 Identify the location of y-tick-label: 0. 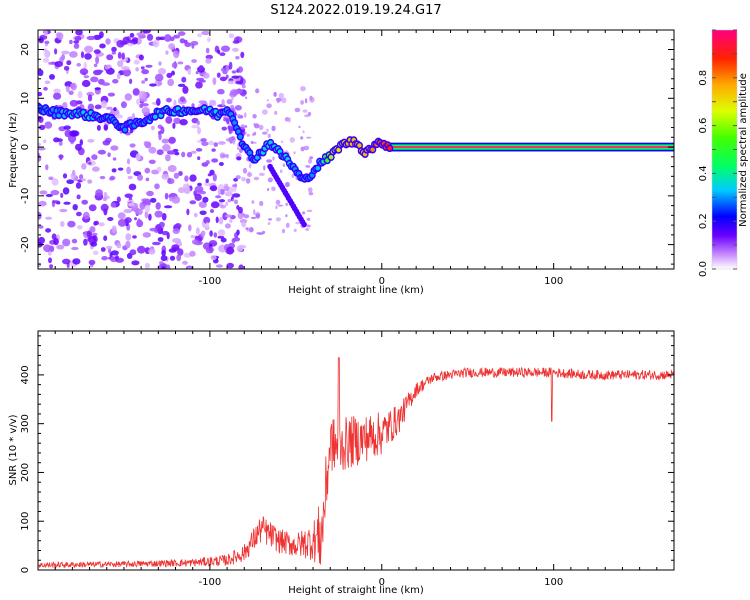
(25, 147).